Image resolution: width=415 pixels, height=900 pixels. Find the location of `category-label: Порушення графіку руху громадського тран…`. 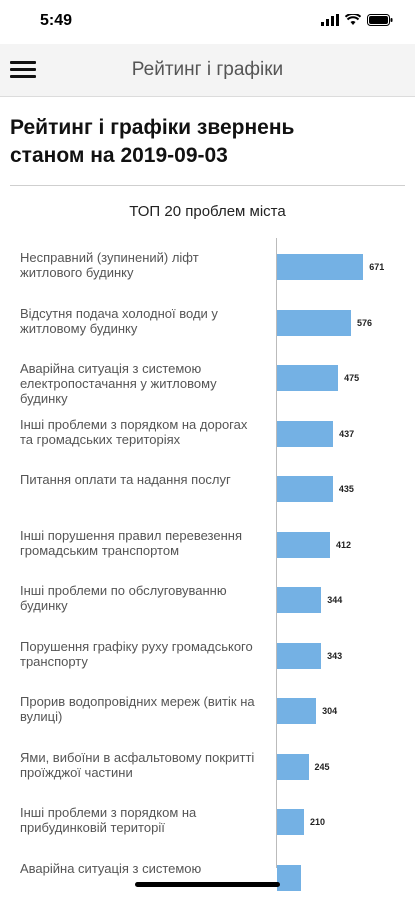

category-label: Порушення графіку руху громадського тран… is located at coordinates (136, 653).